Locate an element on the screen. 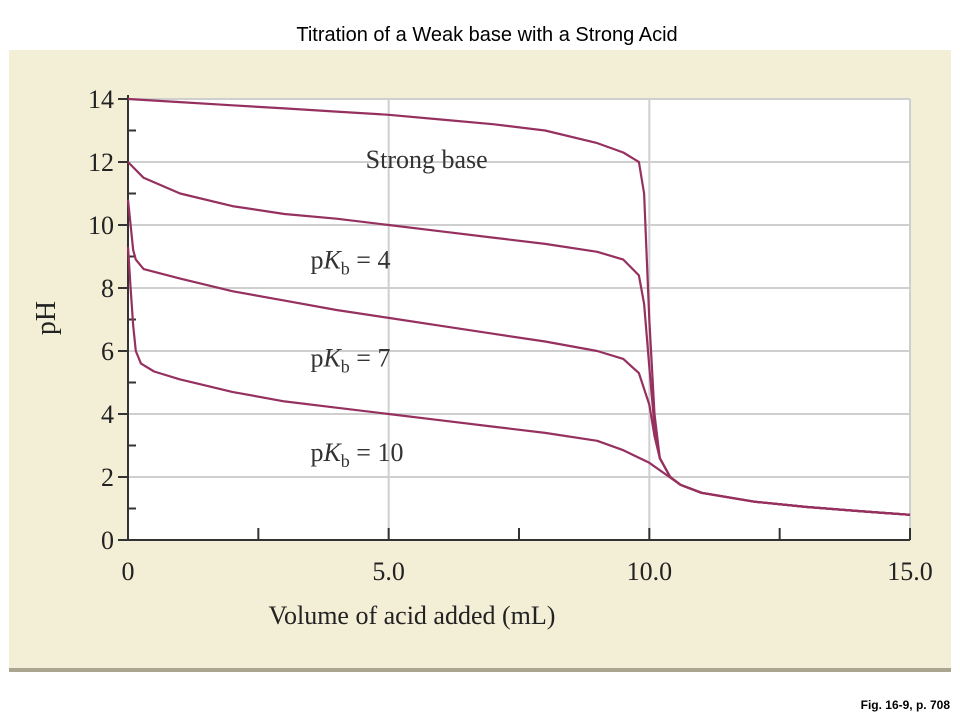 The height and width of the screenshot is (720, 960). figure-caption: Fig. 16-9, p. 708 is located at coordinates (905, 705).